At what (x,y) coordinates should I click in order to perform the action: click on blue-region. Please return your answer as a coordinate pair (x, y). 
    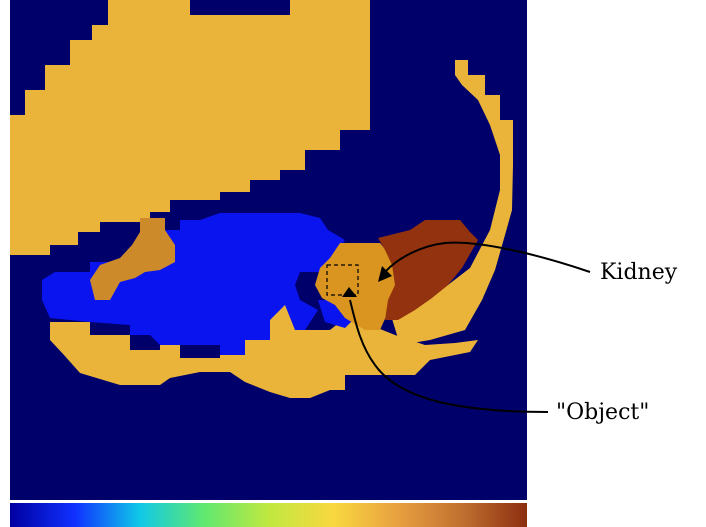
    Looking at the image, I should click on (193, 284).